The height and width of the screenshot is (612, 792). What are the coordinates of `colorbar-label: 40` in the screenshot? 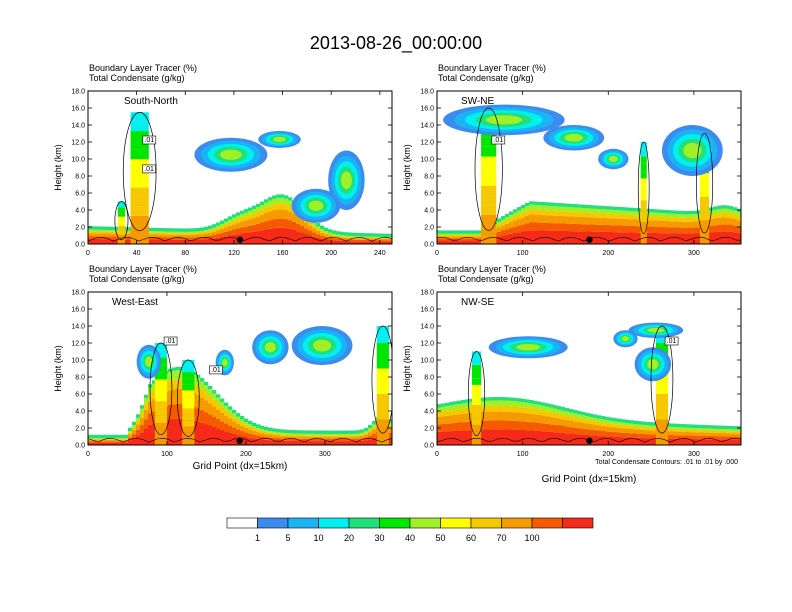 It's located at (410, 538).